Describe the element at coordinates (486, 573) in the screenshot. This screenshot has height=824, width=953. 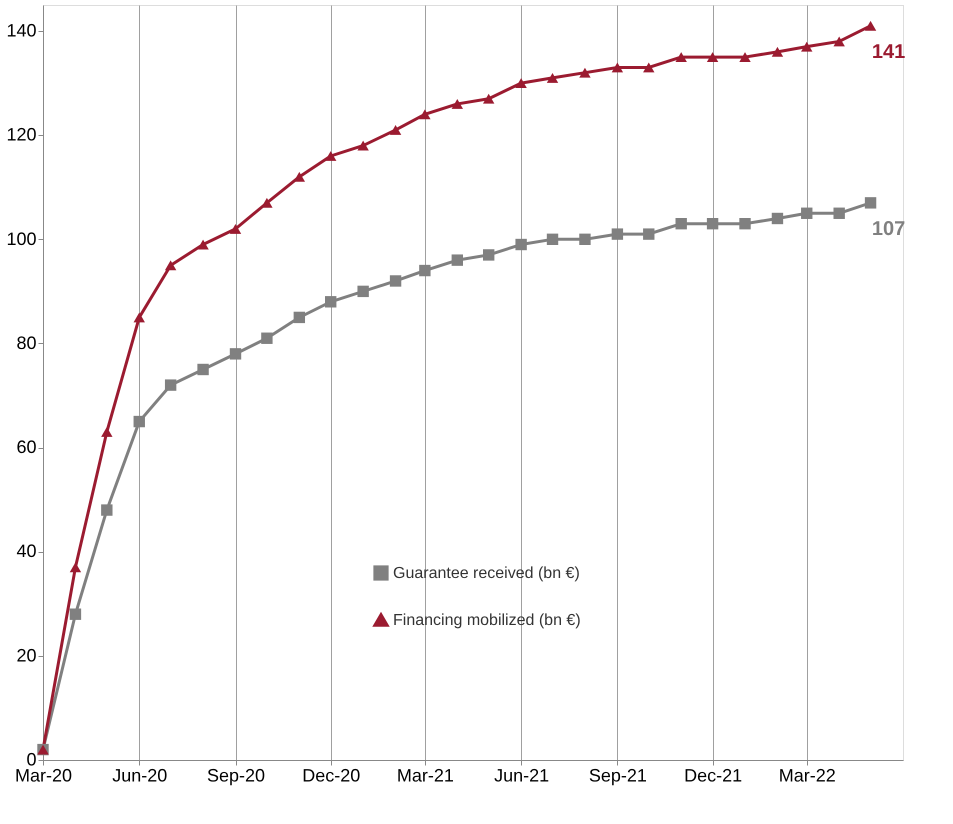
I see `legend-label: Guarantee received (bn €)` at that location.